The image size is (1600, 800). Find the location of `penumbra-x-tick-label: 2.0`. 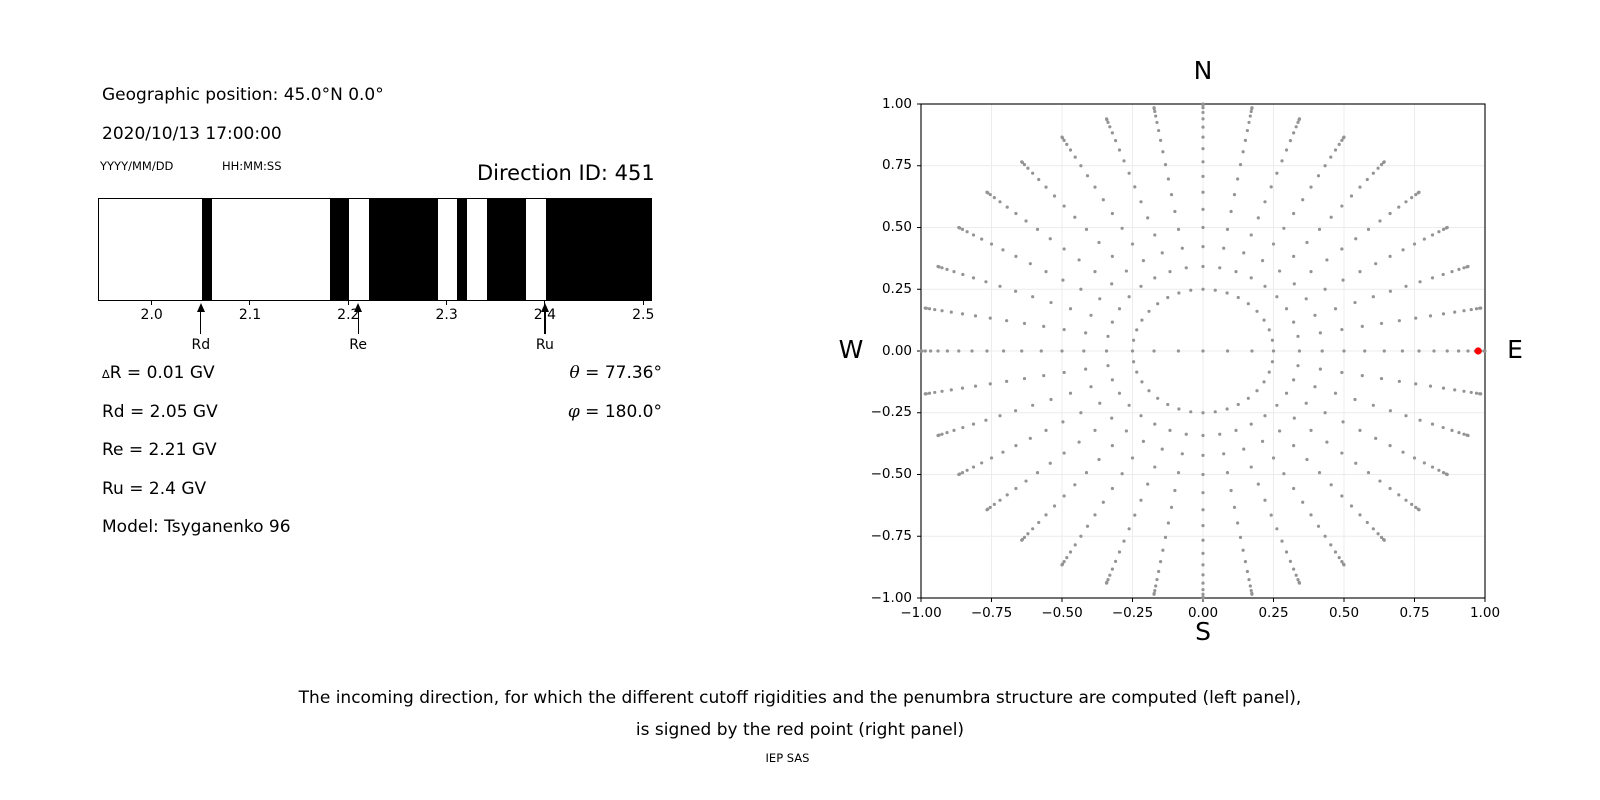

penumbra-x-tick-label: 2.0 is located at coordinates (151, 315).